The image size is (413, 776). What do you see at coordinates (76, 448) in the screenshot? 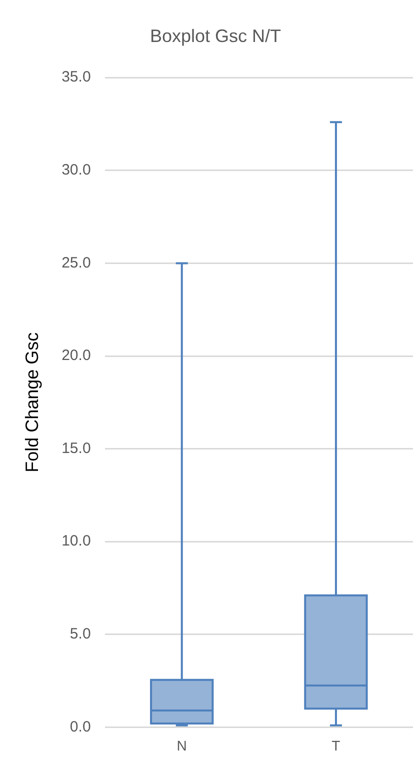
I see `y-tick-label: 15.0` at bounding box center [76, 448].